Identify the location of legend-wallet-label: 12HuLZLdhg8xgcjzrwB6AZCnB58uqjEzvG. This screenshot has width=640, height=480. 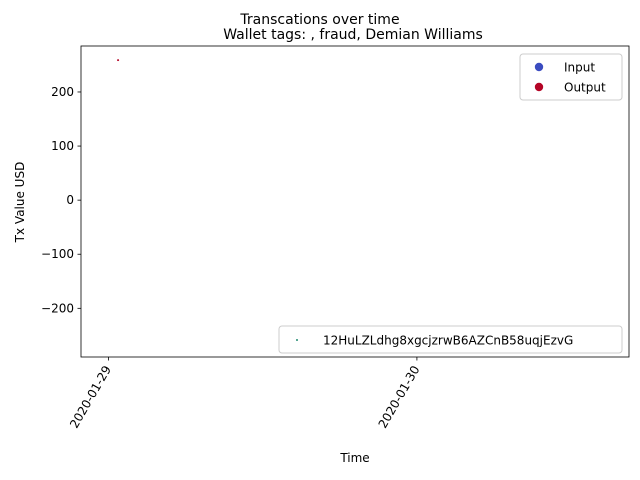
(448, 341).